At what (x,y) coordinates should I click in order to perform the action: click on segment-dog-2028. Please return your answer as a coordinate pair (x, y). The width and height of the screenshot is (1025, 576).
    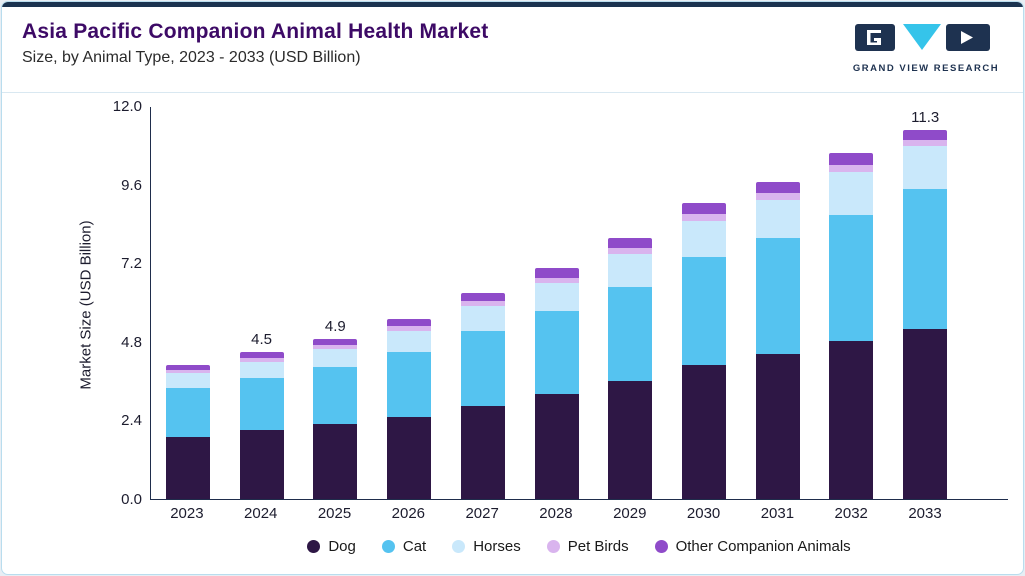
    Looking at the image, I should click on (556, 446).